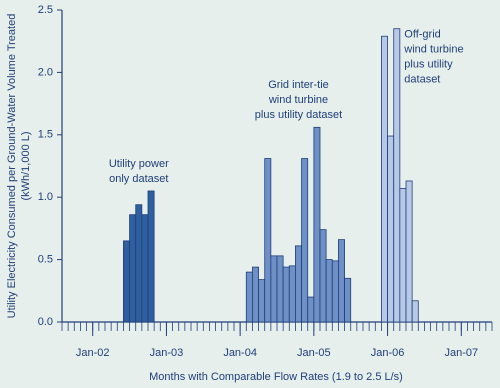 Image resolution: width=500 pixels, height=388 pixels. Describe the element at coordinates (298, 85) in the screenshot. I see `annotation: Grid inter-tie` at that location.